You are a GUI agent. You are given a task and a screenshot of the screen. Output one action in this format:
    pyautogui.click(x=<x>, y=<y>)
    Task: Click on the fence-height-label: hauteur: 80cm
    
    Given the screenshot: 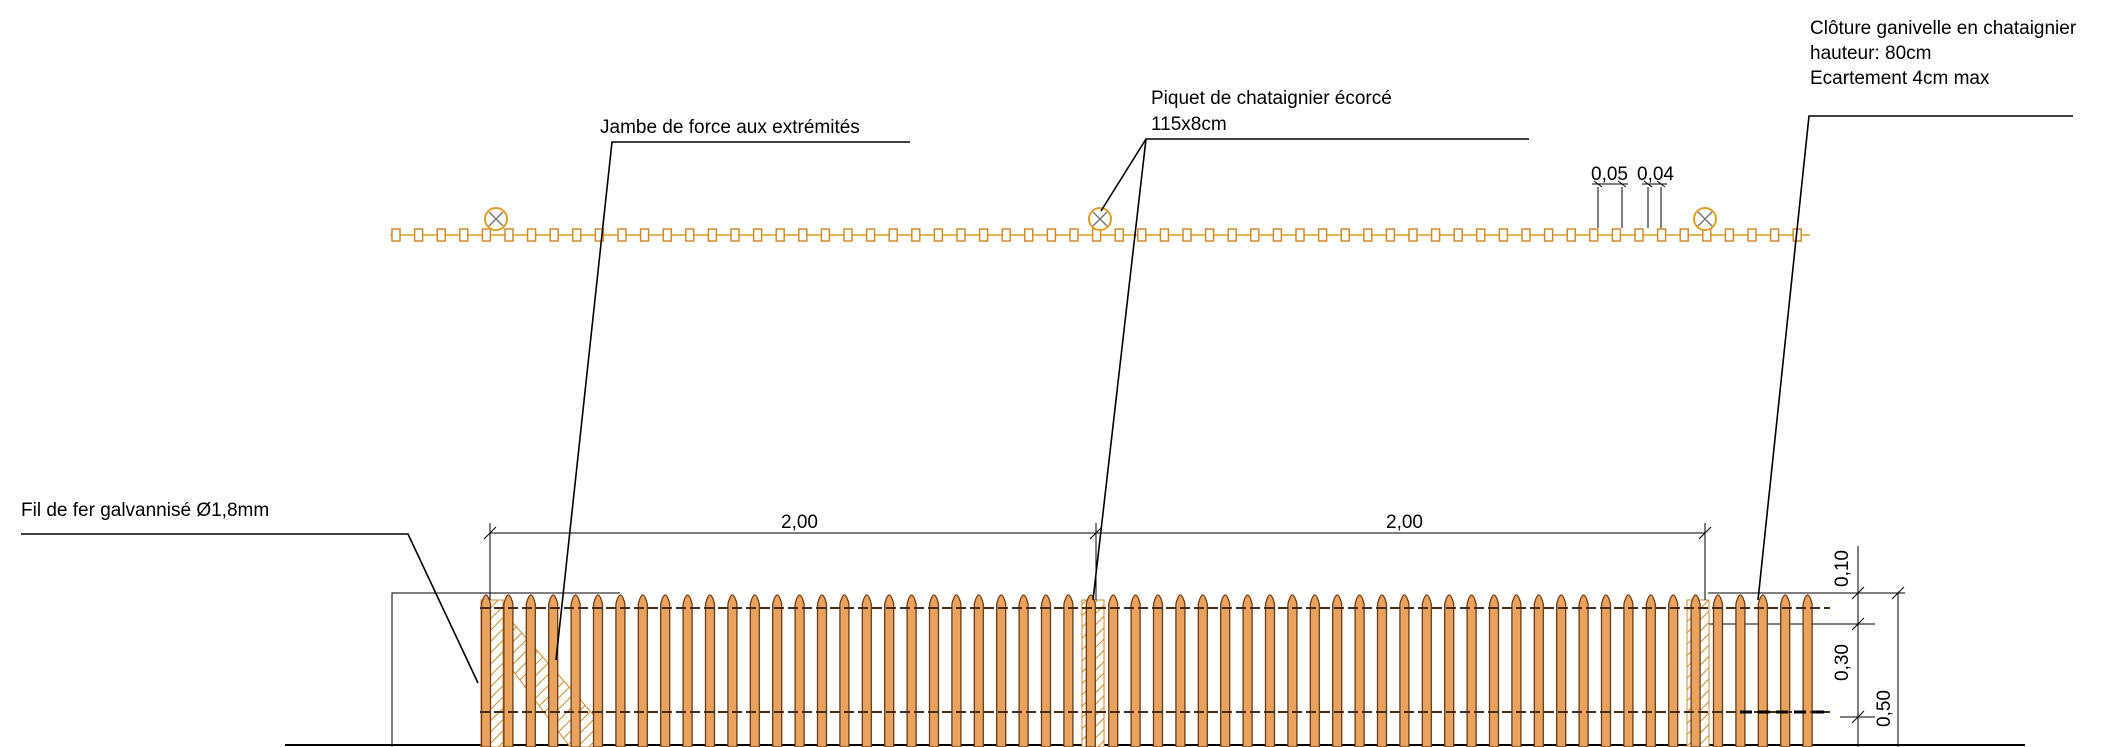 What is the action you would take?
    pyautogui.click(x=1870, y=53)
    